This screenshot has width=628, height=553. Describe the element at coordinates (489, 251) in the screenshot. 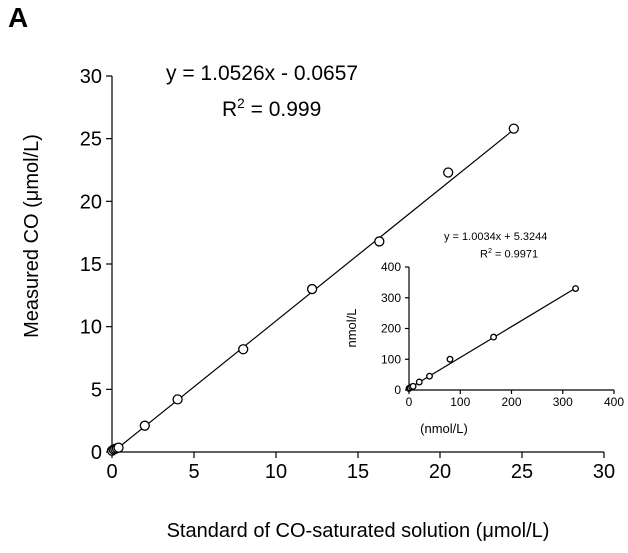

I see `inset-r2-exp: 2` at that location.